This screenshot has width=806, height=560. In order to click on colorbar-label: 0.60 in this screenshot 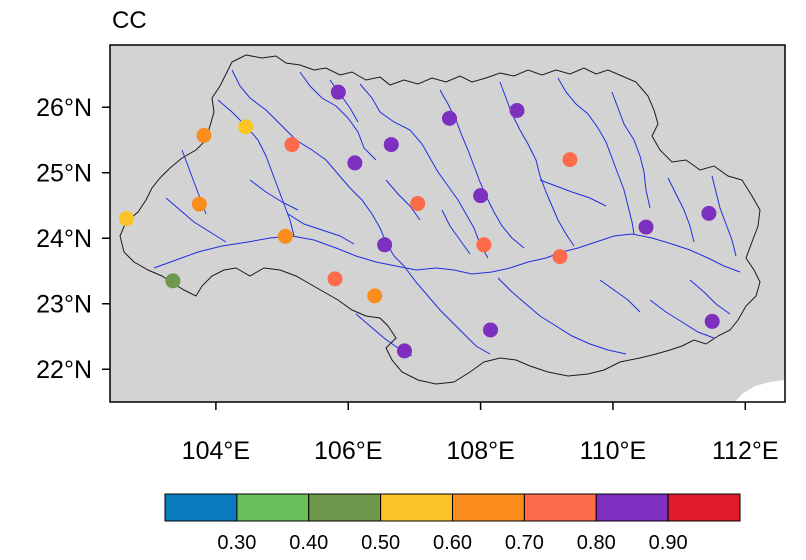, I will do `click(452, 543)`.